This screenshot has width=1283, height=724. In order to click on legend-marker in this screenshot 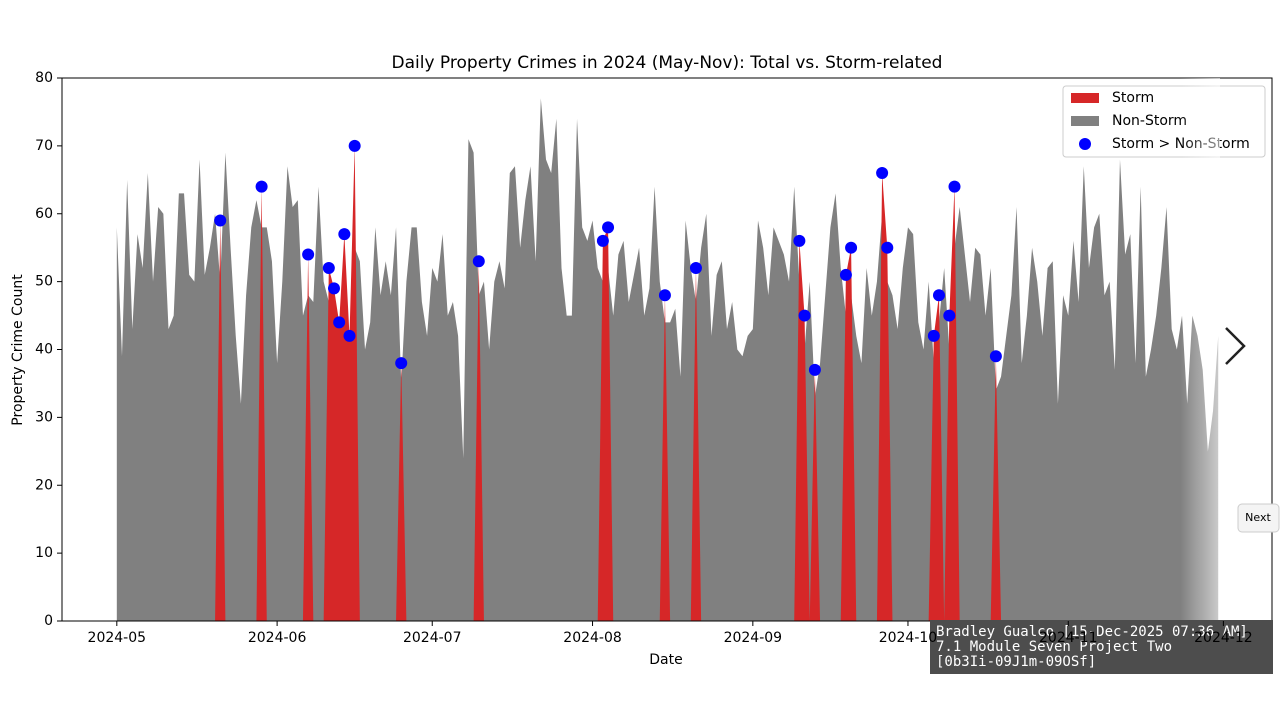, I will do `click(1085, 144)`.